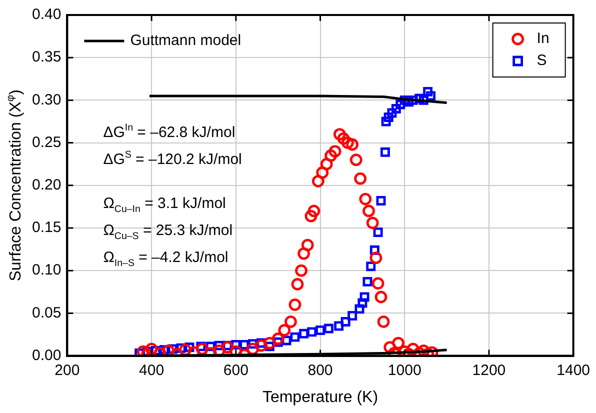 This screenshot has height=413, width=596. Describe the element at coordinates (47, 270) in the screenshot. I see `y-tick-label: 0.10` at that location.